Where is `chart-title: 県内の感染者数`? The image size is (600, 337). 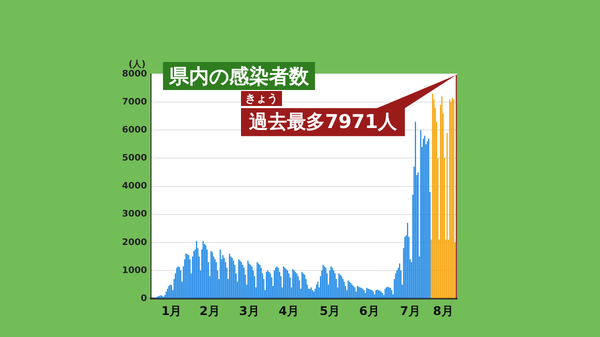
chart-title: 県内の感染者数 is located at coordinates (239, 76).